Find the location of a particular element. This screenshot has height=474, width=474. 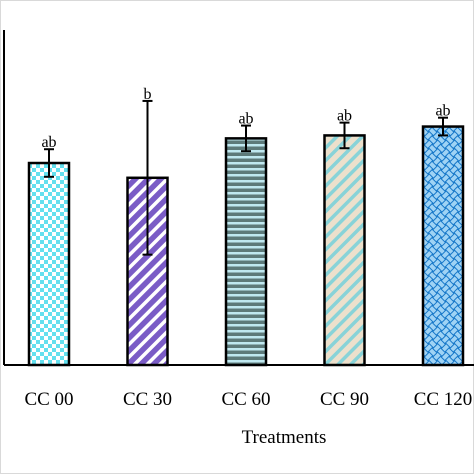

significance-labels: ab b ab ab ab is located at coordinates (245, 118).